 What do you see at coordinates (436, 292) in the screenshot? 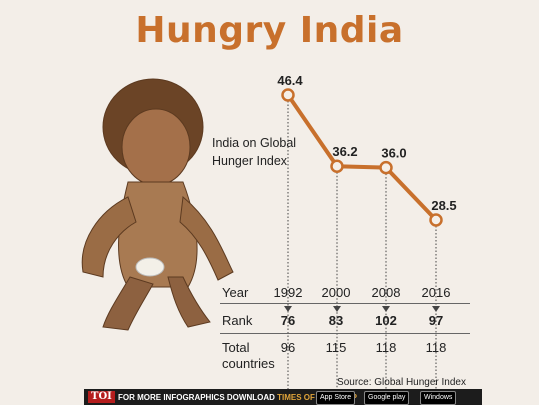
I see `year-cell: 2016` at bounding box center [436, 292].